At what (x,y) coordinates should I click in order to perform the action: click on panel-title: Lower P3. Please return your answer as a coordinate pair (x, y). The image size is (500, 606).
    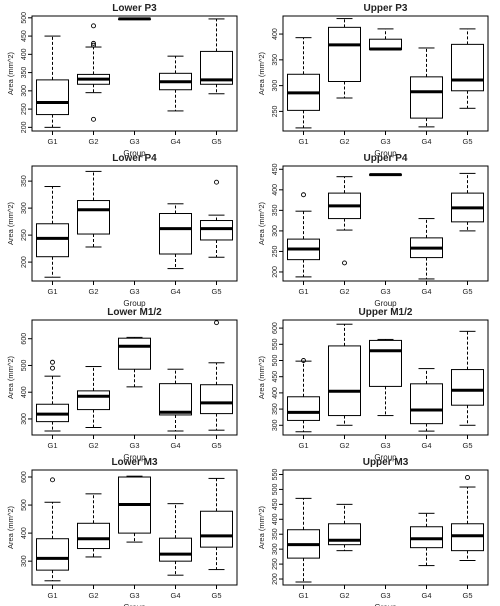
    Looking at the image, I should click on (134, 8).